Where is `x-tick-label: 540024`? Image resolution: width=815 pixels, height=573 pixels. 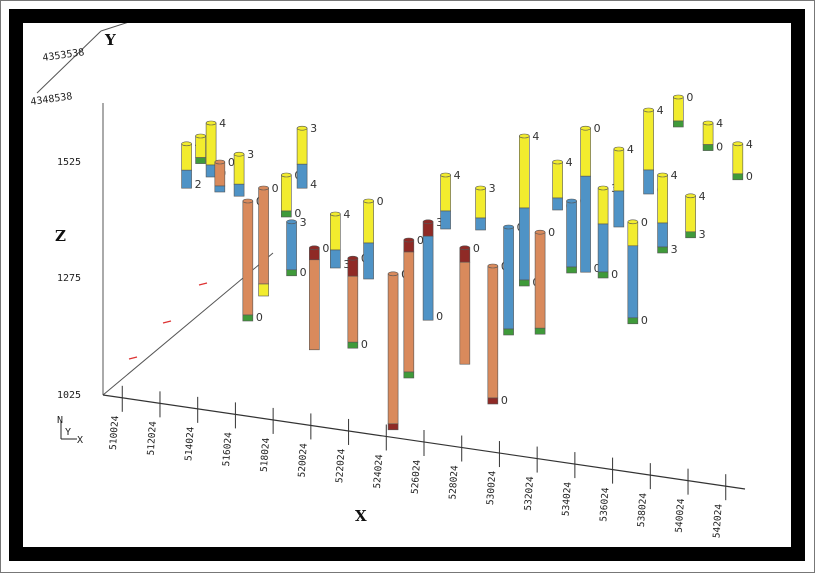
x-tick-label: 540024 is located at coordinates (680, 515).